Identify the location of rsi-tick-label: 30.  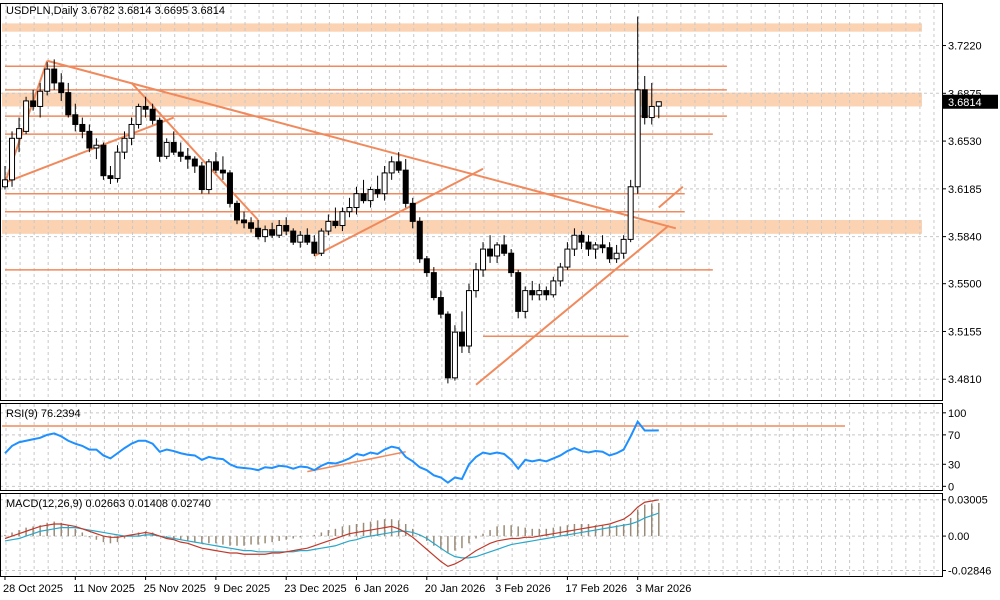
(954, 465).